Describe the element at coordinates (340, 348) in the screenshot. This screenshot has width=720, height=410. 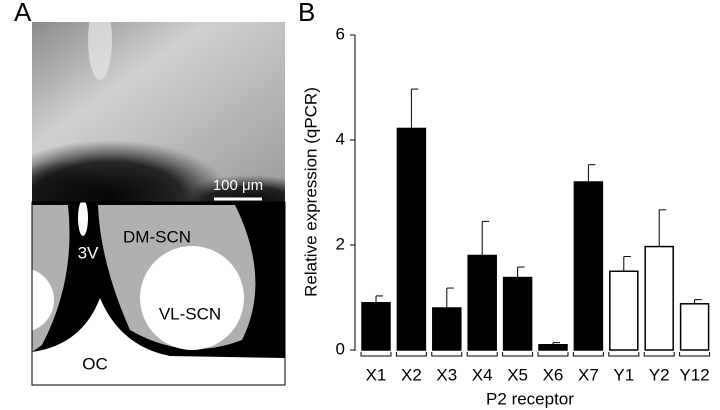
I see `y-tick-label: 0` at that location.